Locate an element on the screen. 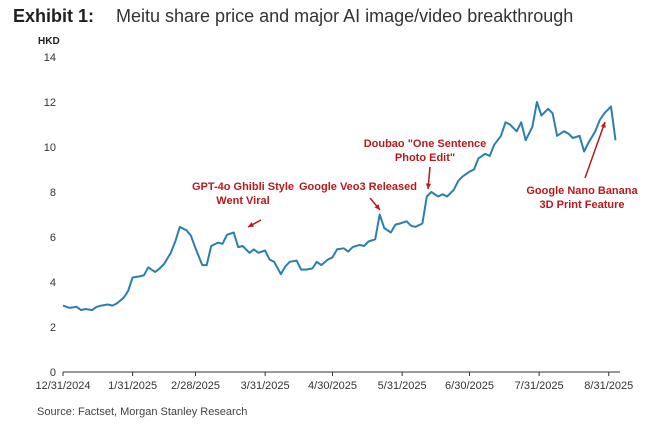  annotation-line: Doubao "One Sentence is located at coordinates (425, 144).